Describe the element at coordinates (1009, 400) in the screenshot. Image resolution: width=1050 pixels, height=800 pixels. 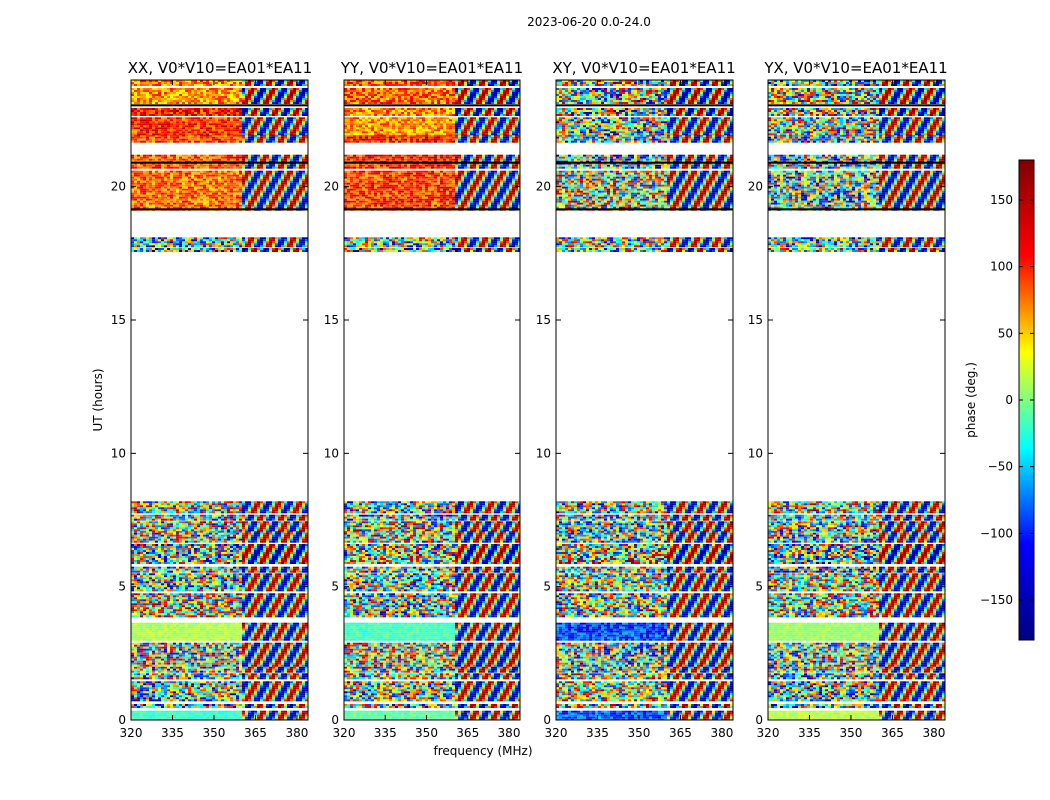
I see `colorbar-tick-label: 0` at that location.